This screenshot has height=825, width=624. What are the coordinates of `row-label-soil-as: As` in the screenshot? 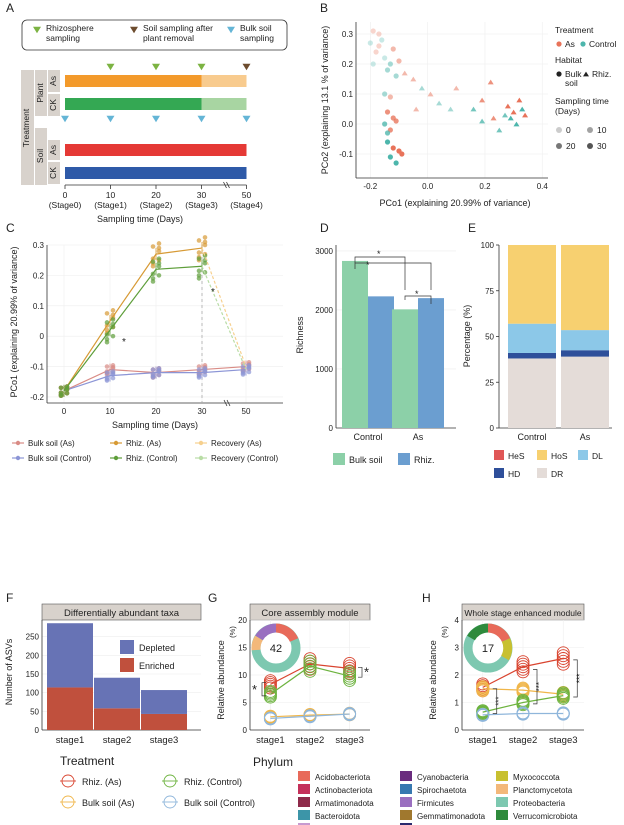 It's located at (53, 150).